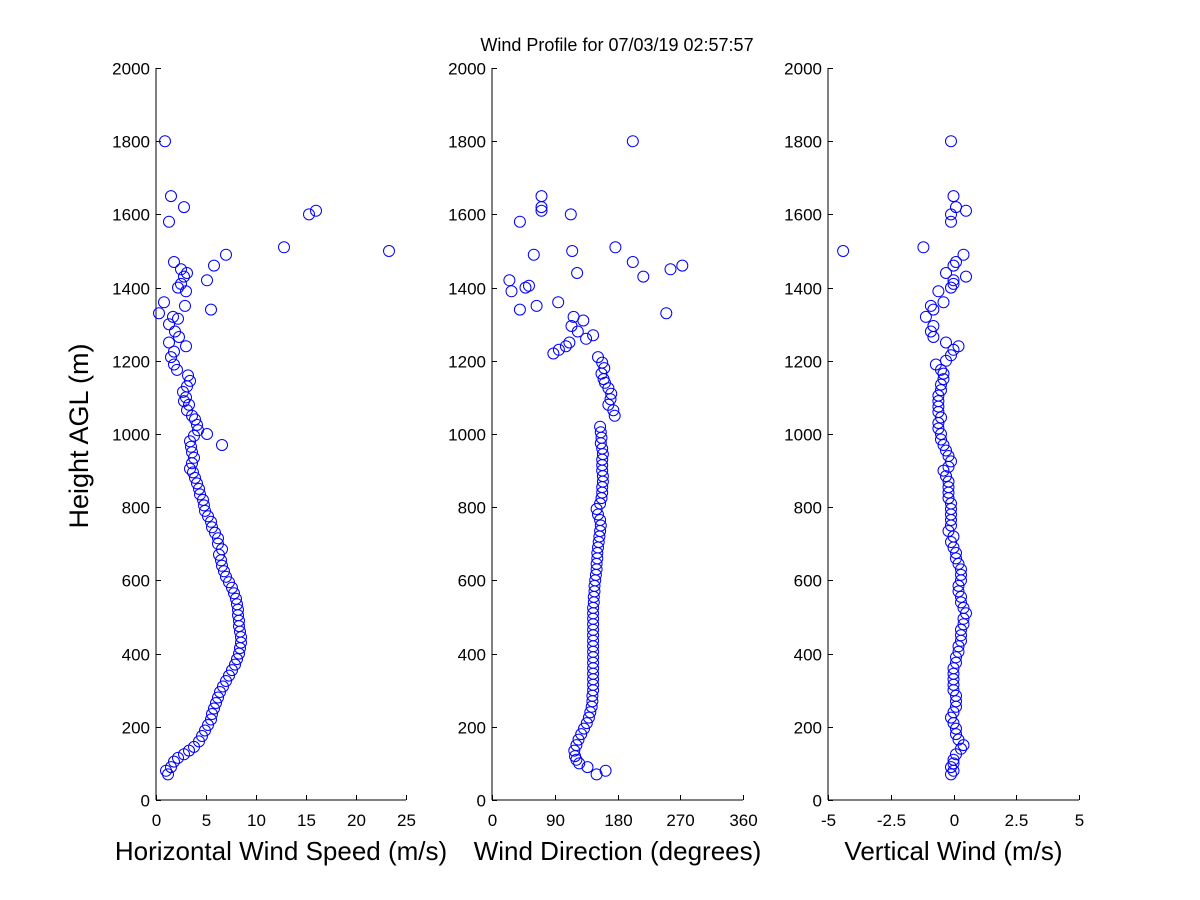  Describe the element at coordinates (808, 581) in the screenshot. I see `vertical-y-tick-label: 600` at that location.